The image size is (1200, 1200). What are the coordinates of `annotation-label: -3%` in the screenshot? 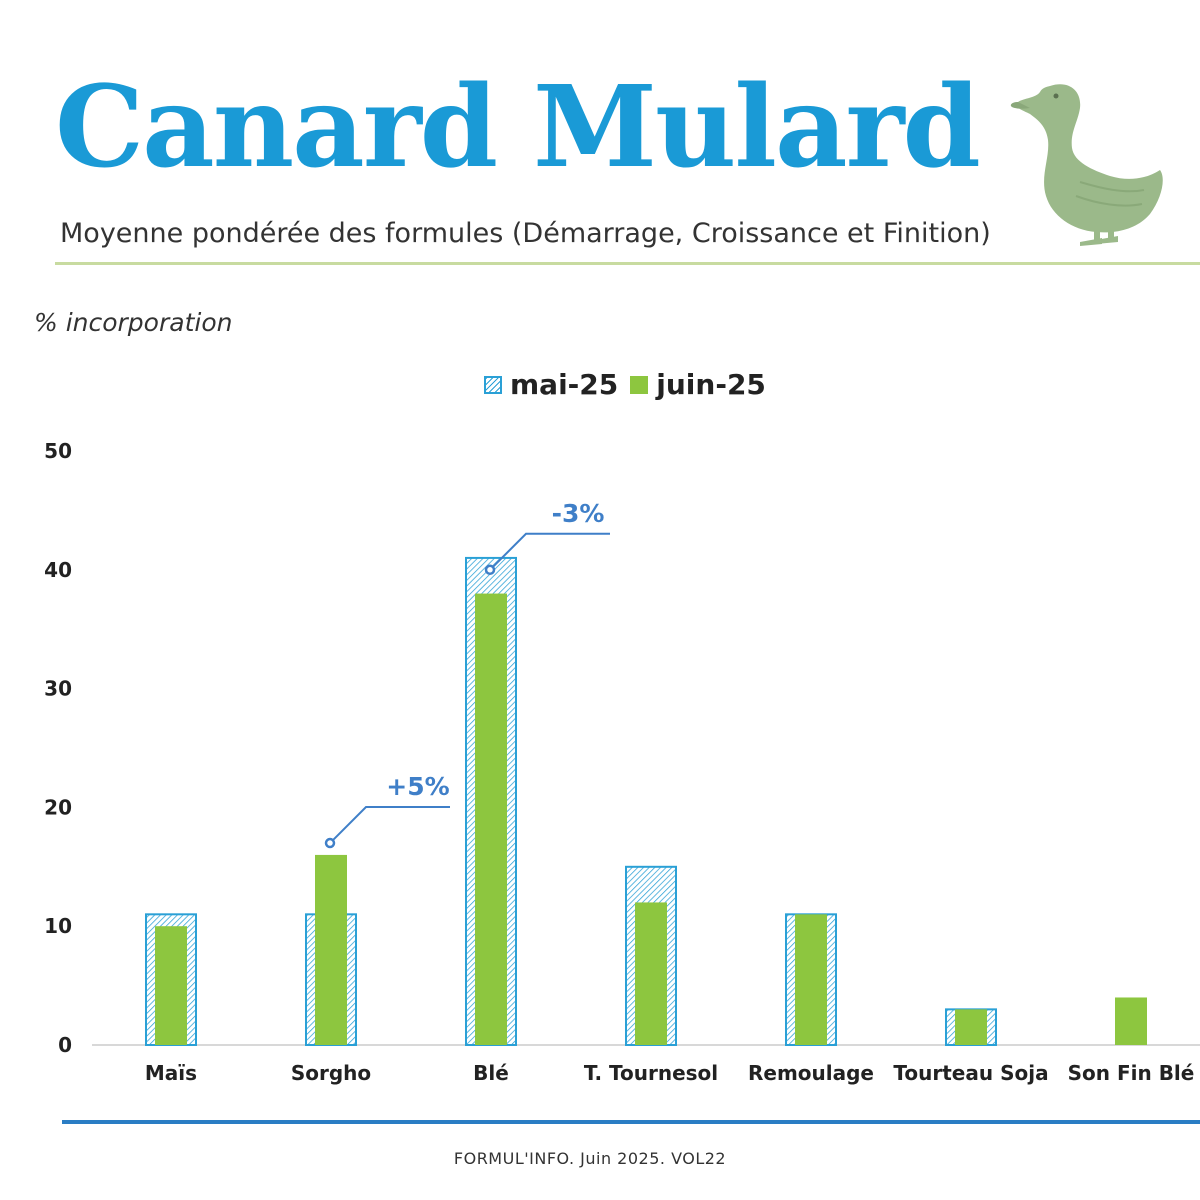 It's located at (578, 513).